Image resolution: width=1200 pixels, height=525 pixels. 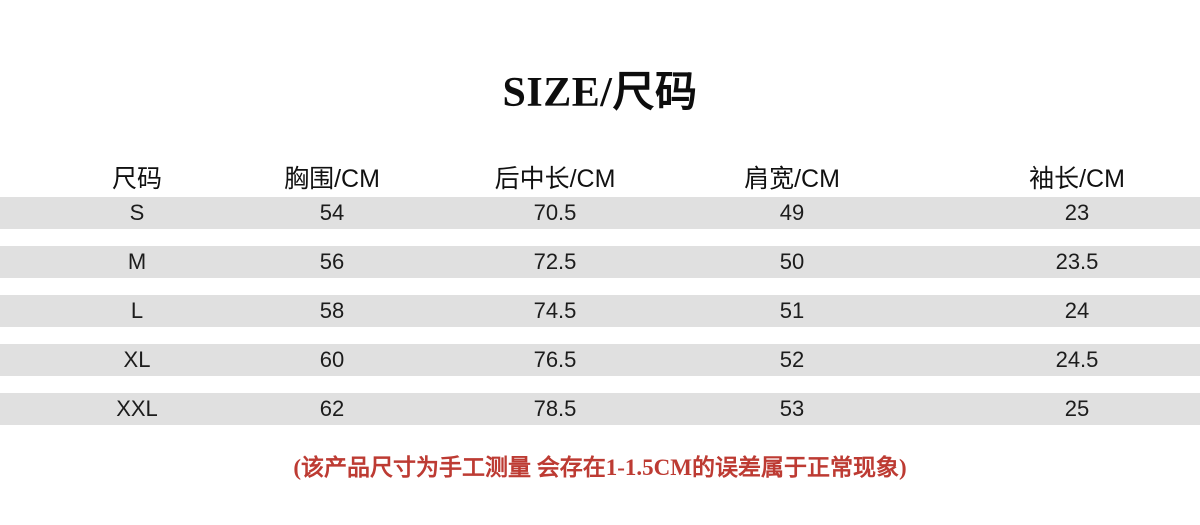 I want to click on cell-shoulder: 51, so click(x=792, y=310).